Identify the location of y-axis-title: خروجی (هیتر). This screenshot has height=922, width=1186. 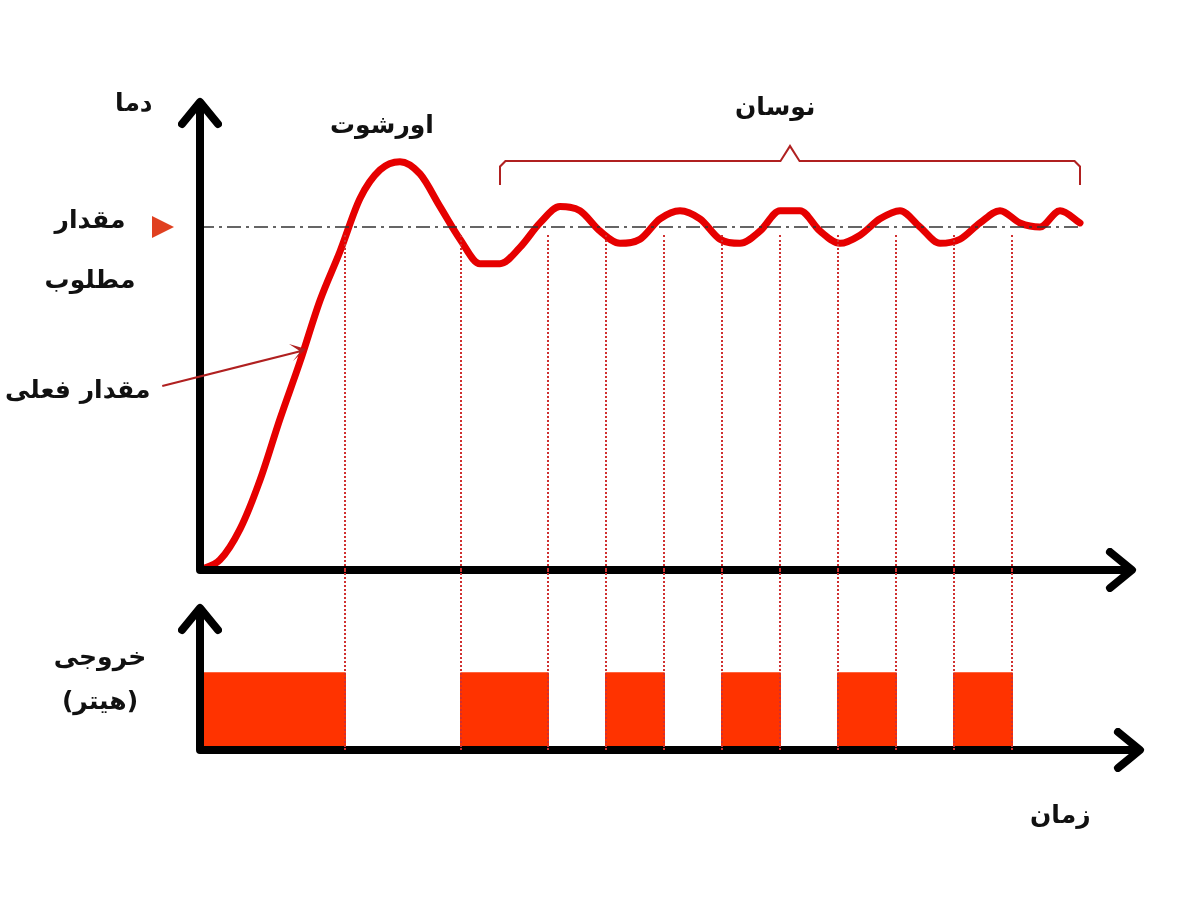
(100, 679).